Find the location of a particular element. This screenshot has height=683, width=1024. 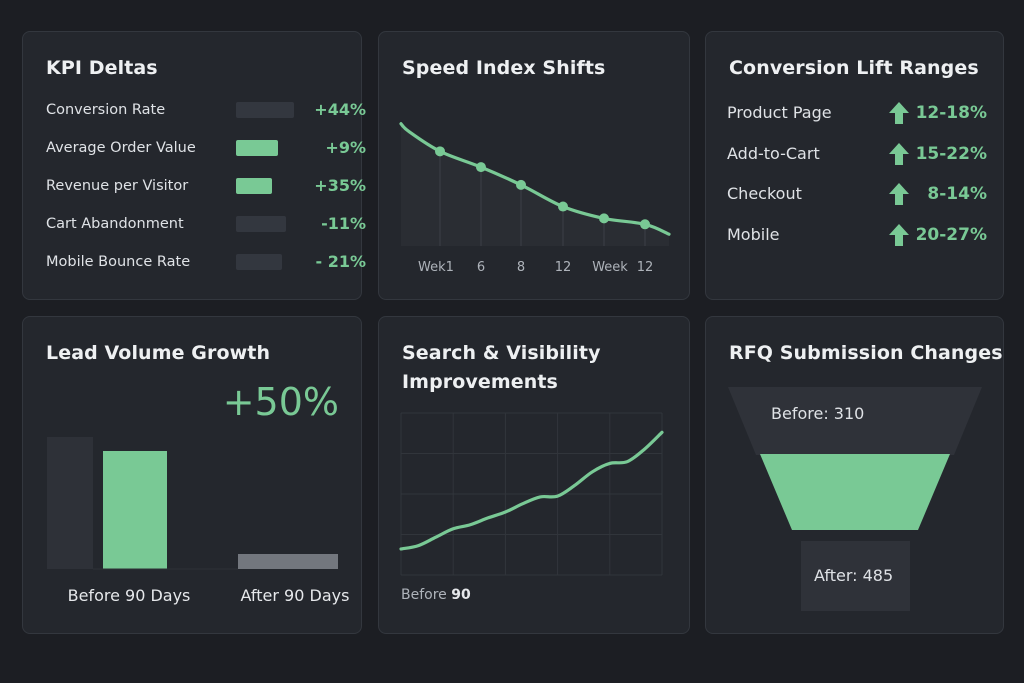

funnel-stage-after is located at coordinates (855, 576).